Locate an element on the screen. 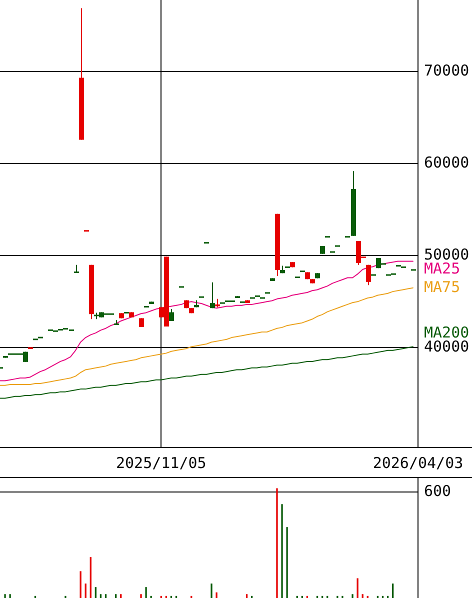 This screenshot has height=598, width=472. y-tick-label: 60000 is located at coordinates (447, 163).